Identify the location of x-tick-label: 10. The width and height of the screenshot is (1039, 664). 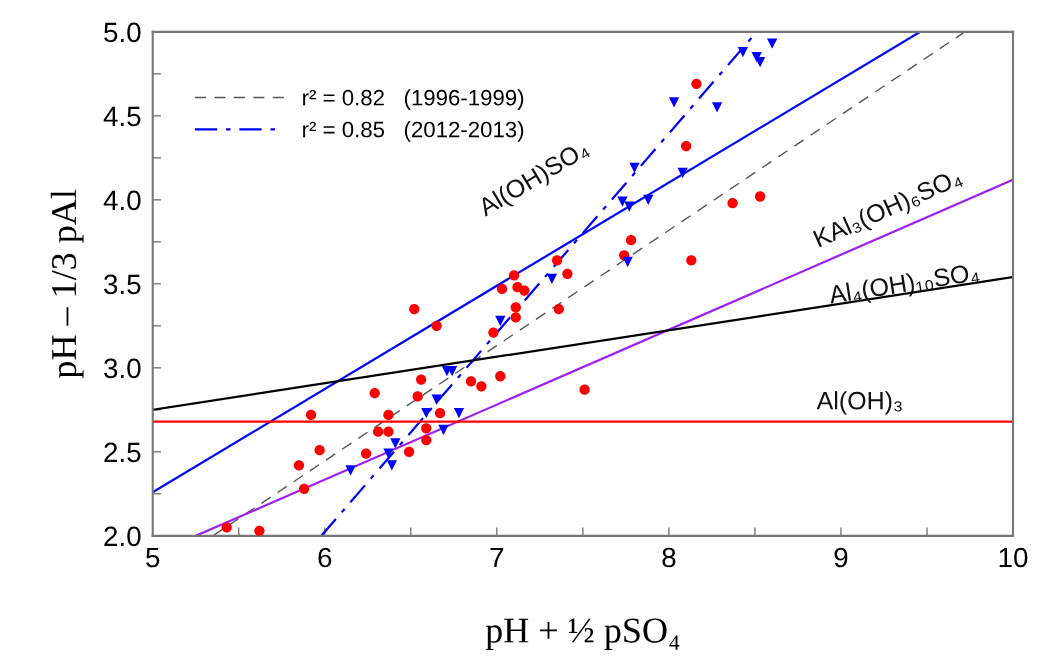
(1013, 557).